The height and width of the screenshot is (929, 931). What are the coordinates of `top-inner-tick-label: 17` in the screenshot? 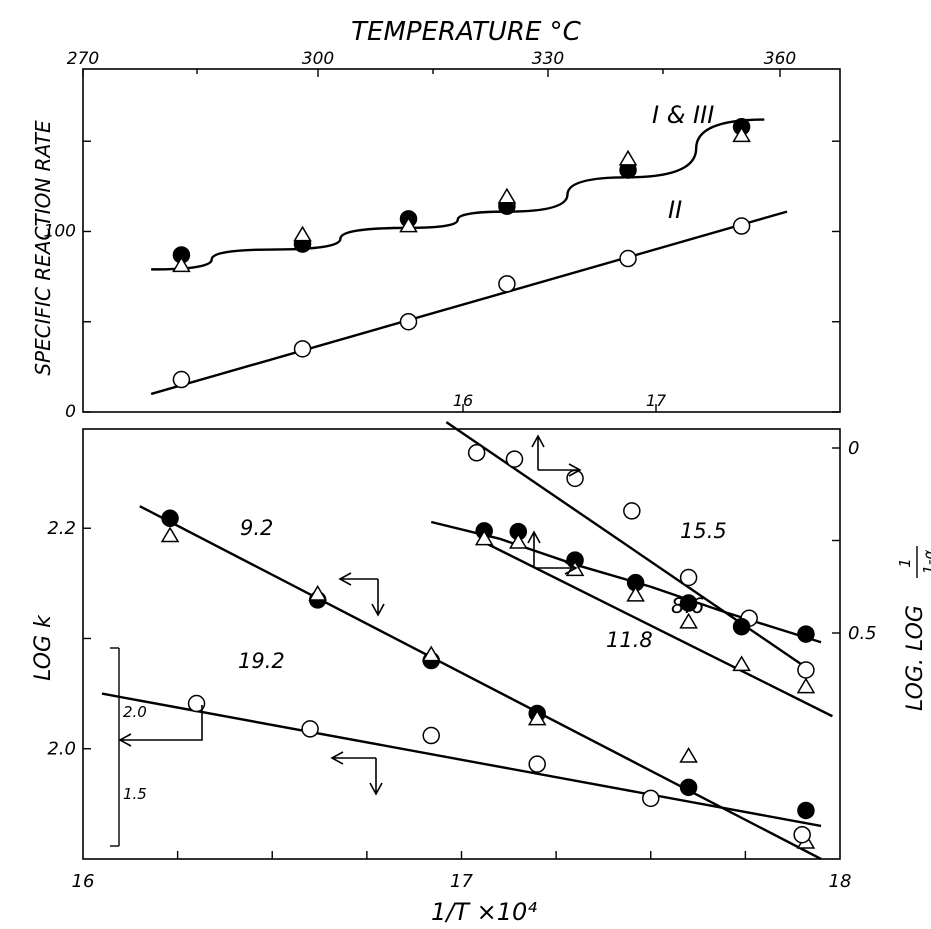 It's located at (656, 400).